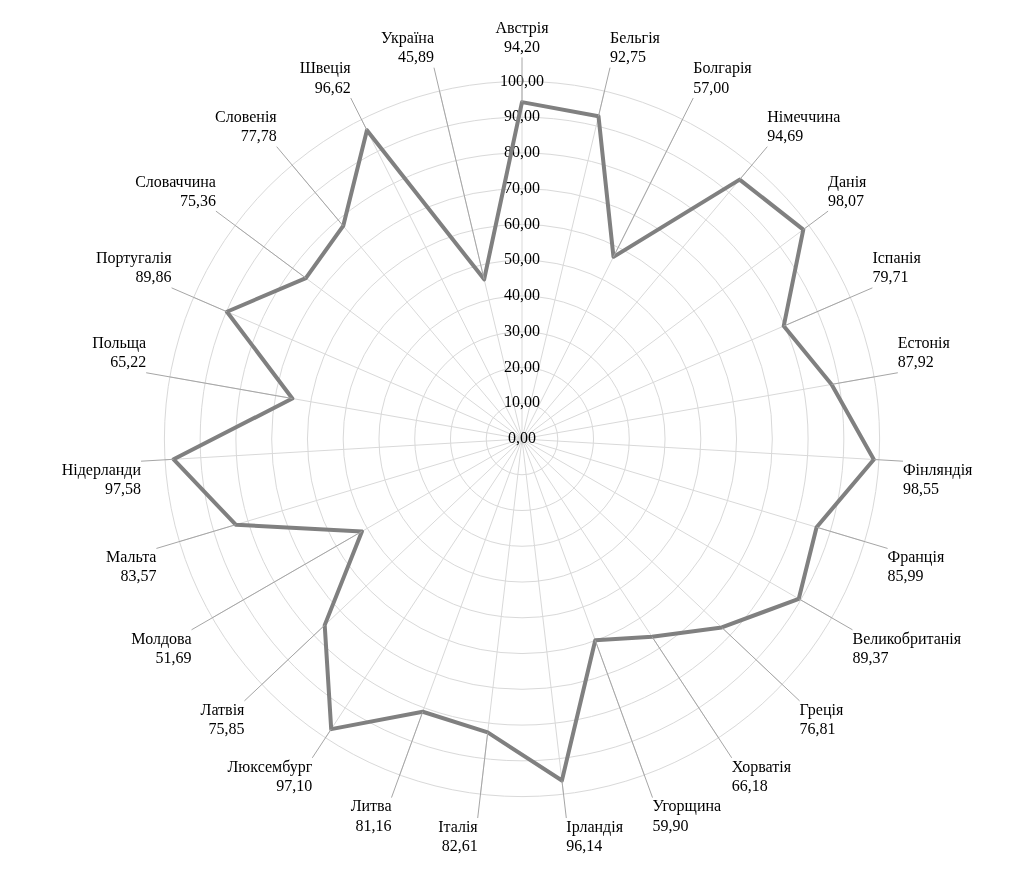 Image resolution: width=1035 pixels, height=876 pixels. I want to click on spoke-label: Данія, so click(848, 181).